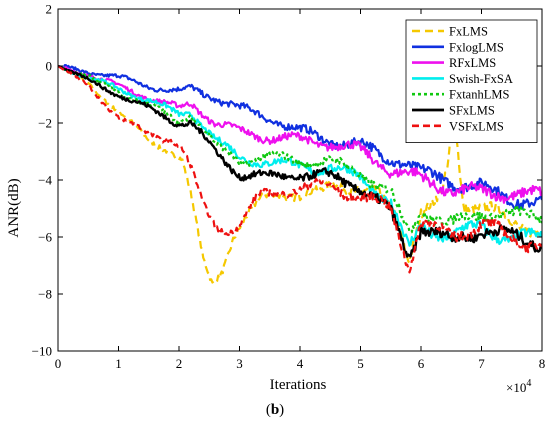 The height and width of the screenshot is (429, 550). I want to click on y-tick-label: −10, so click(42, 351).